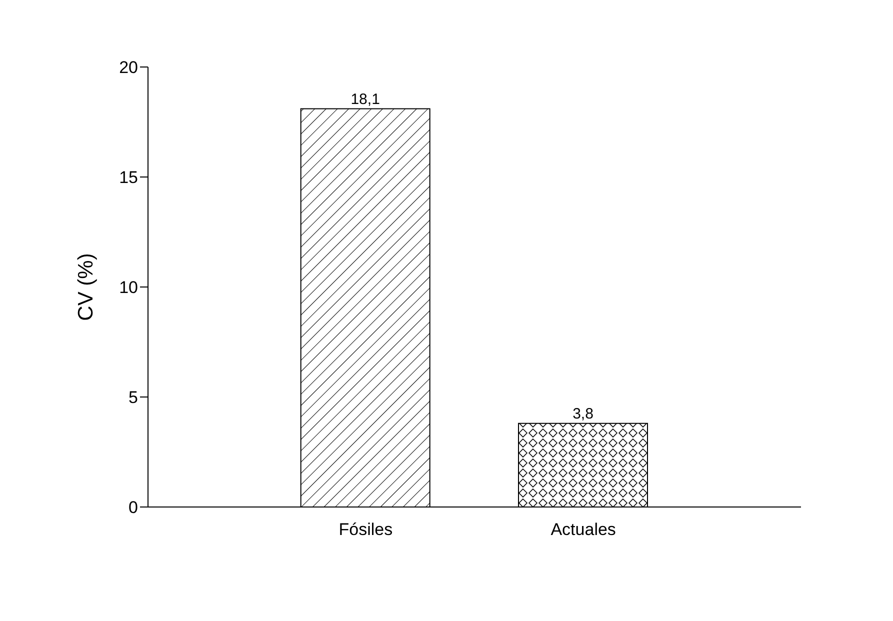  Describe the element at coordinates (365, 530) in the screenshot. I see `x-tick-label: Fósiles` at that location.